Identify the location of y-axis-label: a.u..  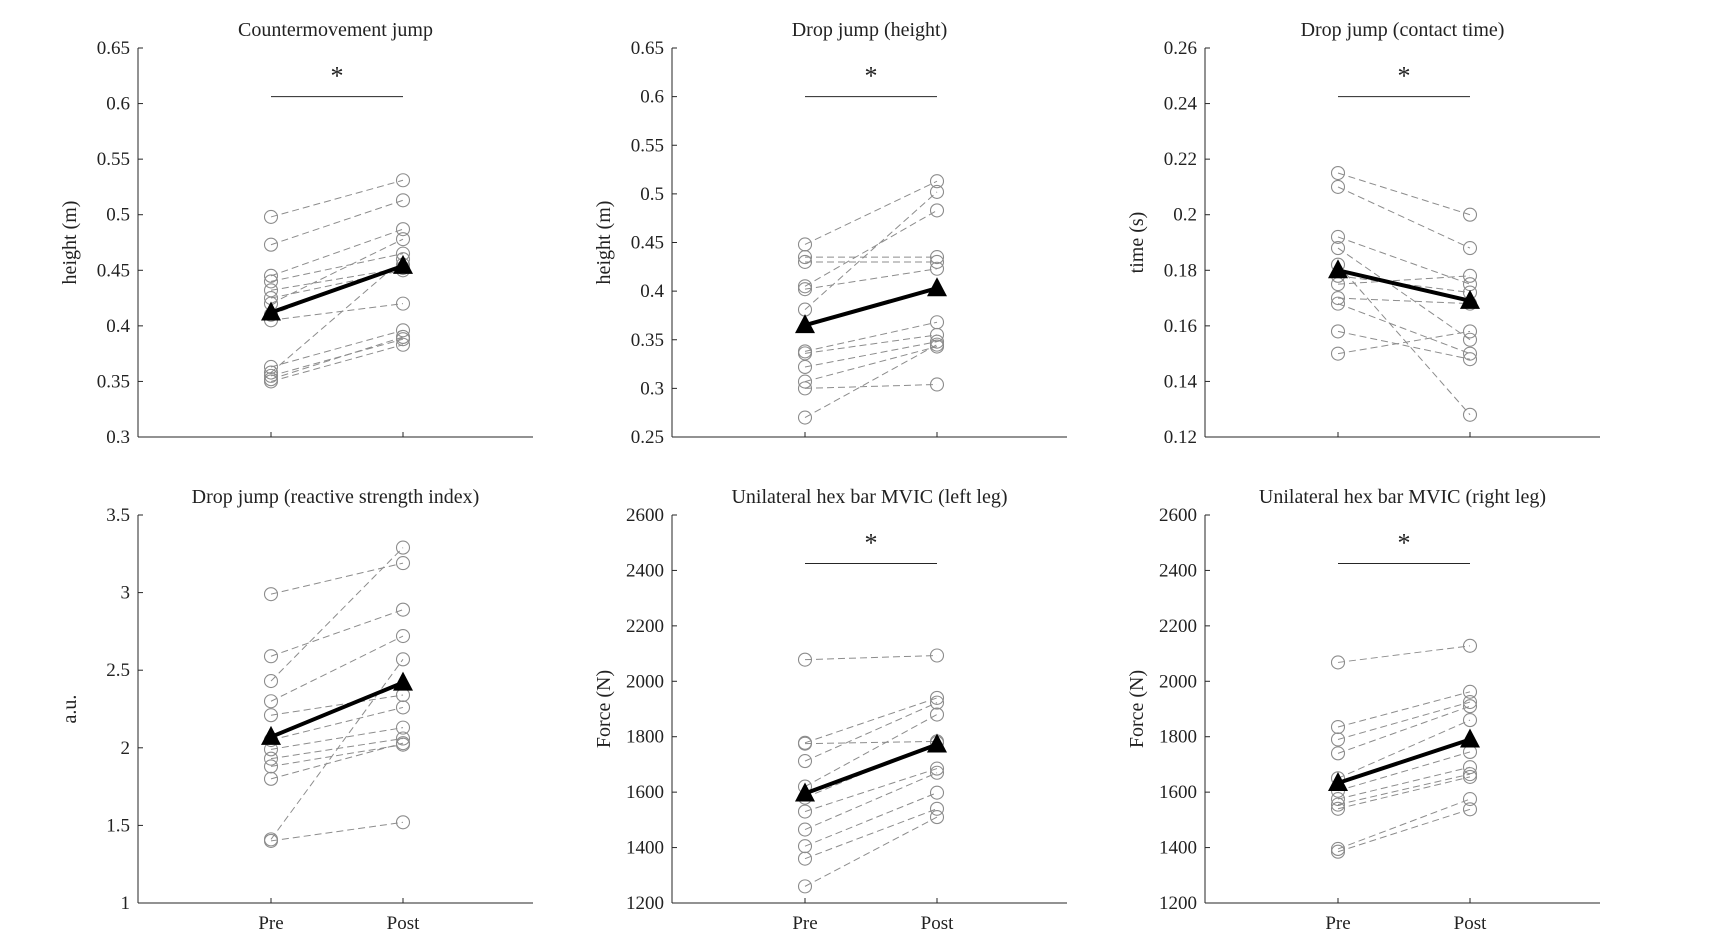
(70, 709).